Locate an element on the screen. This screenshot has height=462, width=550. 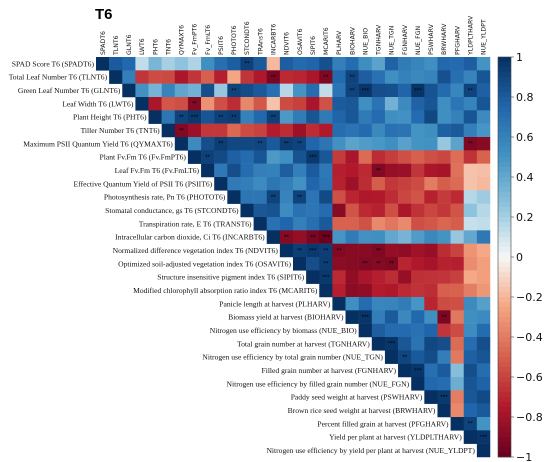
row-label: Filled grain number at harvest (FGNHARV) is located at coordinates (328, 370).